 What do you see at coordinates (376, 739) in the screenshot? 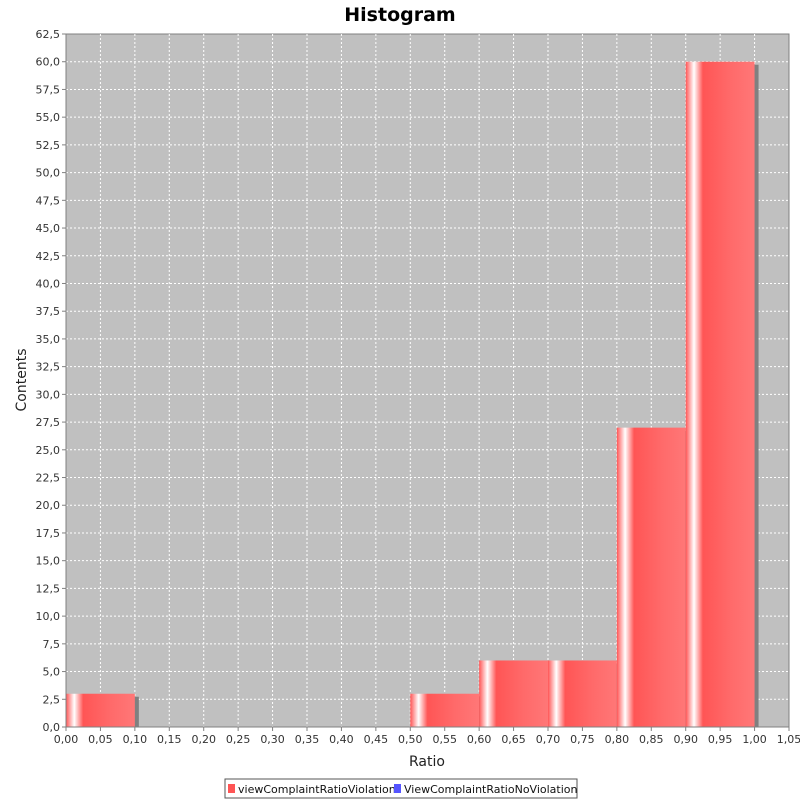
I see `x-tick-label: 0,45` at bounding box center [376, 739].